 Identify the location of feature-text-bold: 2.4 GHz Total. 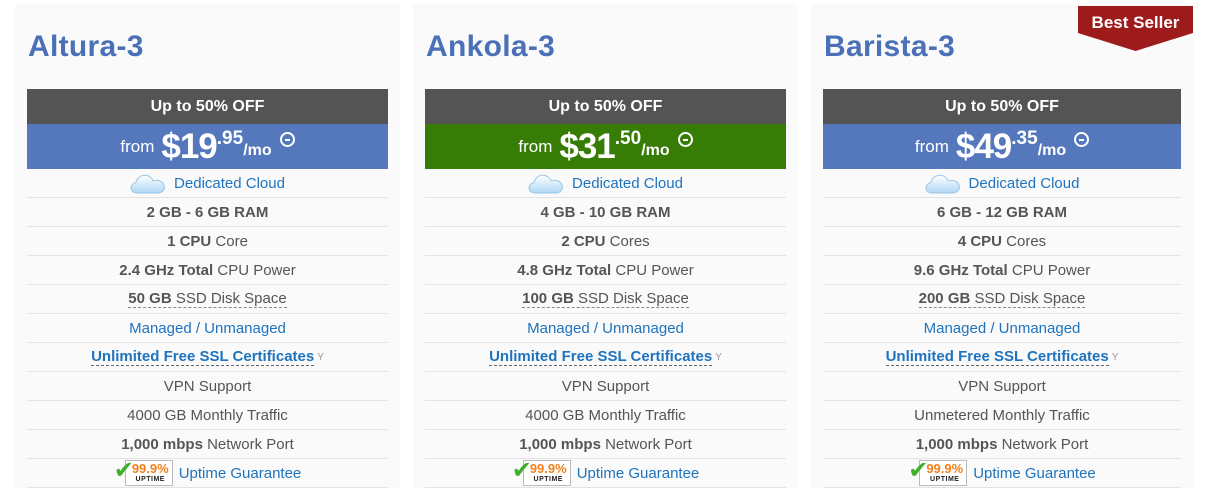
(166, 270).